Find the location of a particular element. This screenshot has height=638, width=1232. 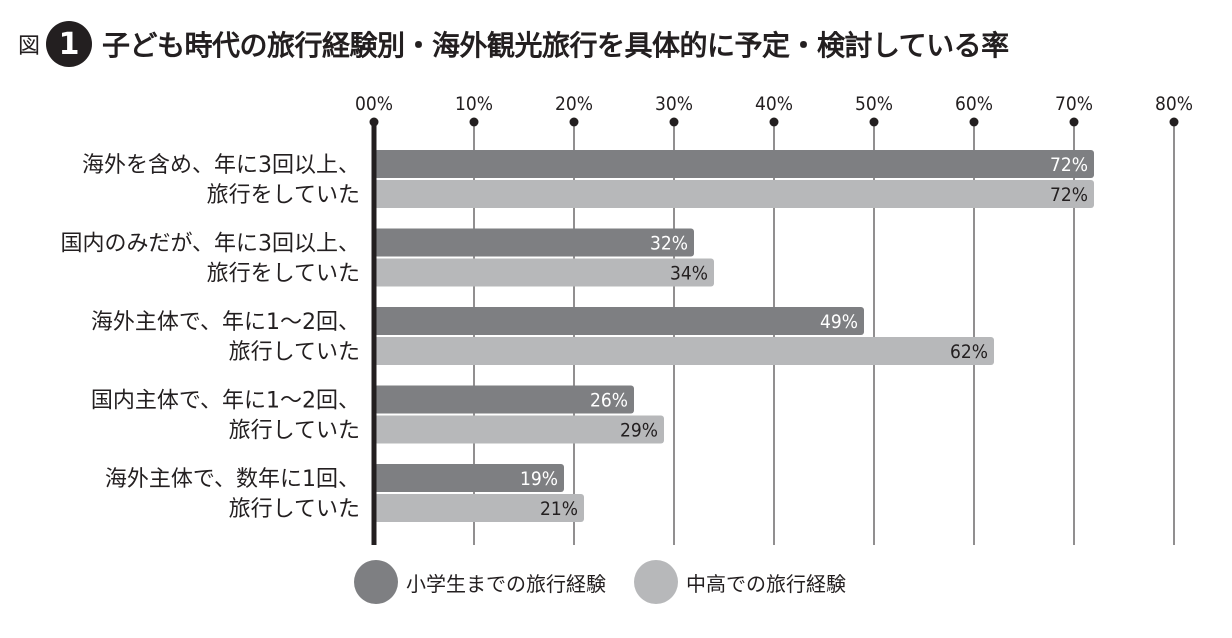

figure-header: 図 1 子ども時代の旅行経験別・海外観光旅行を具体的に予定・検討している率 is located at coordinates (513, 44).